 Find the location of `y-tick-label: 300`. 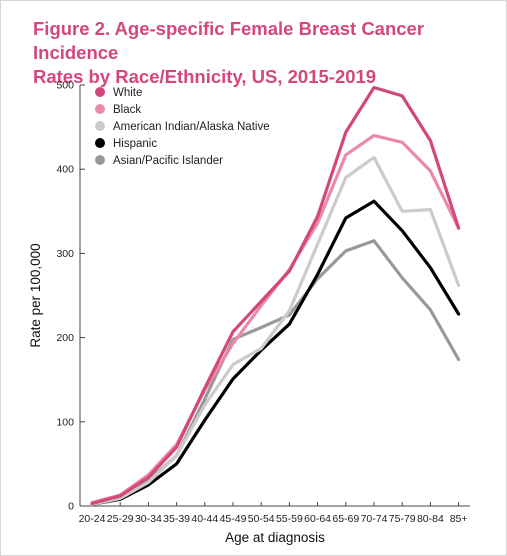

y-tick-label: 300 is located at coordinates (65, 254).